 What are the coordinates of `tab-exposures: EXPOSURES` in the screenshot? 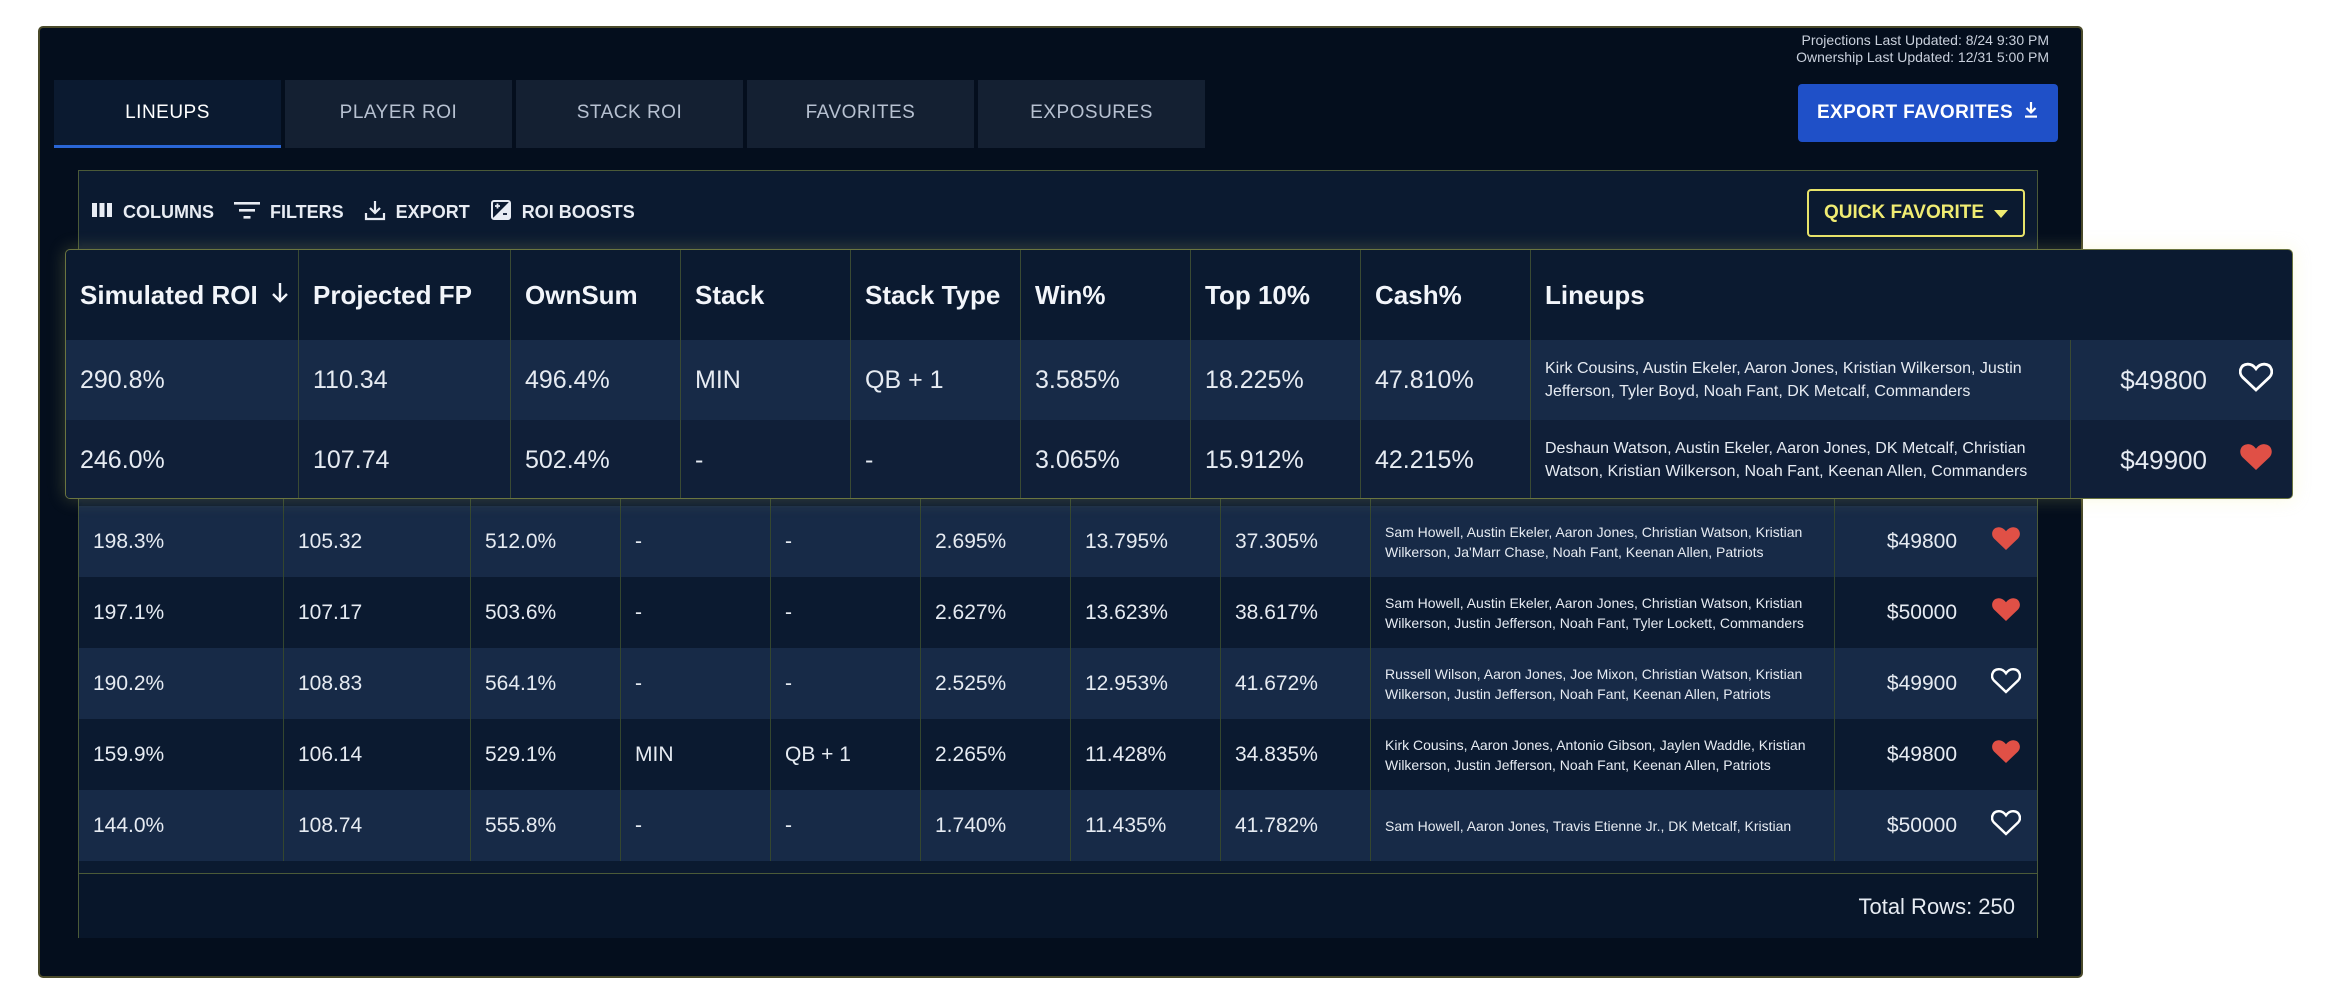 It's located at (1091, 114).